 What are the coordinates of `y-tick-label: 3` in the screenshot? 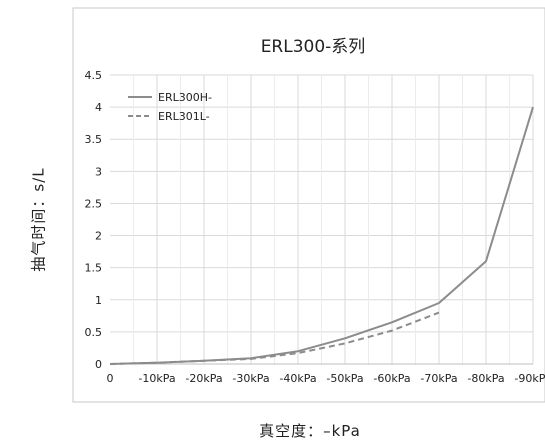 It's located at (98, 171).